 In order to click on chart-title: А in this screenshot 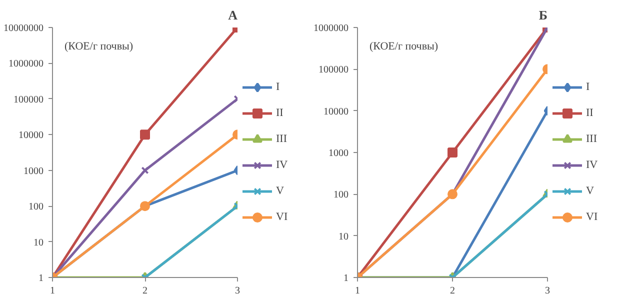, I will do `click(233, 15)`.